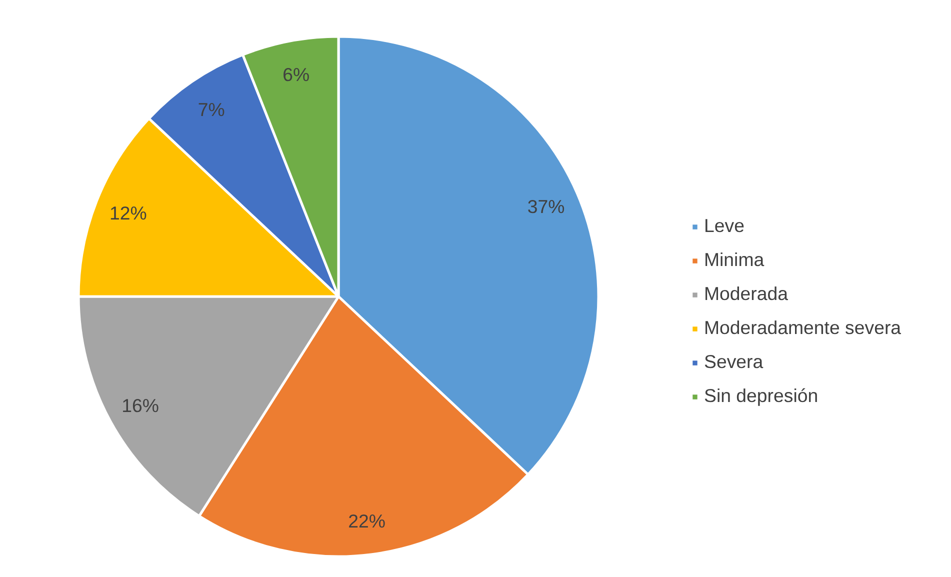 The image size is (951, 577). I want to click on legend-label: Severa, so click(734, 362).